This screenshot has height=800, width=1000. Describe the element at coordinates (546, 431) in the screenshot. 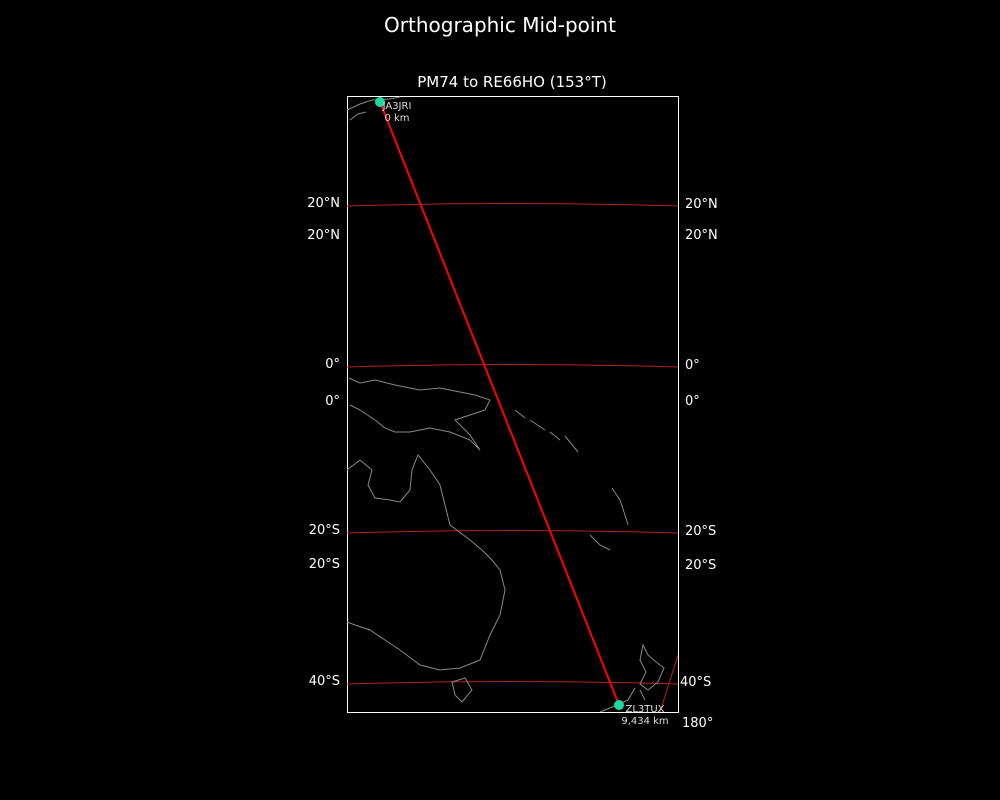

I see `coast-solomons` at that location.